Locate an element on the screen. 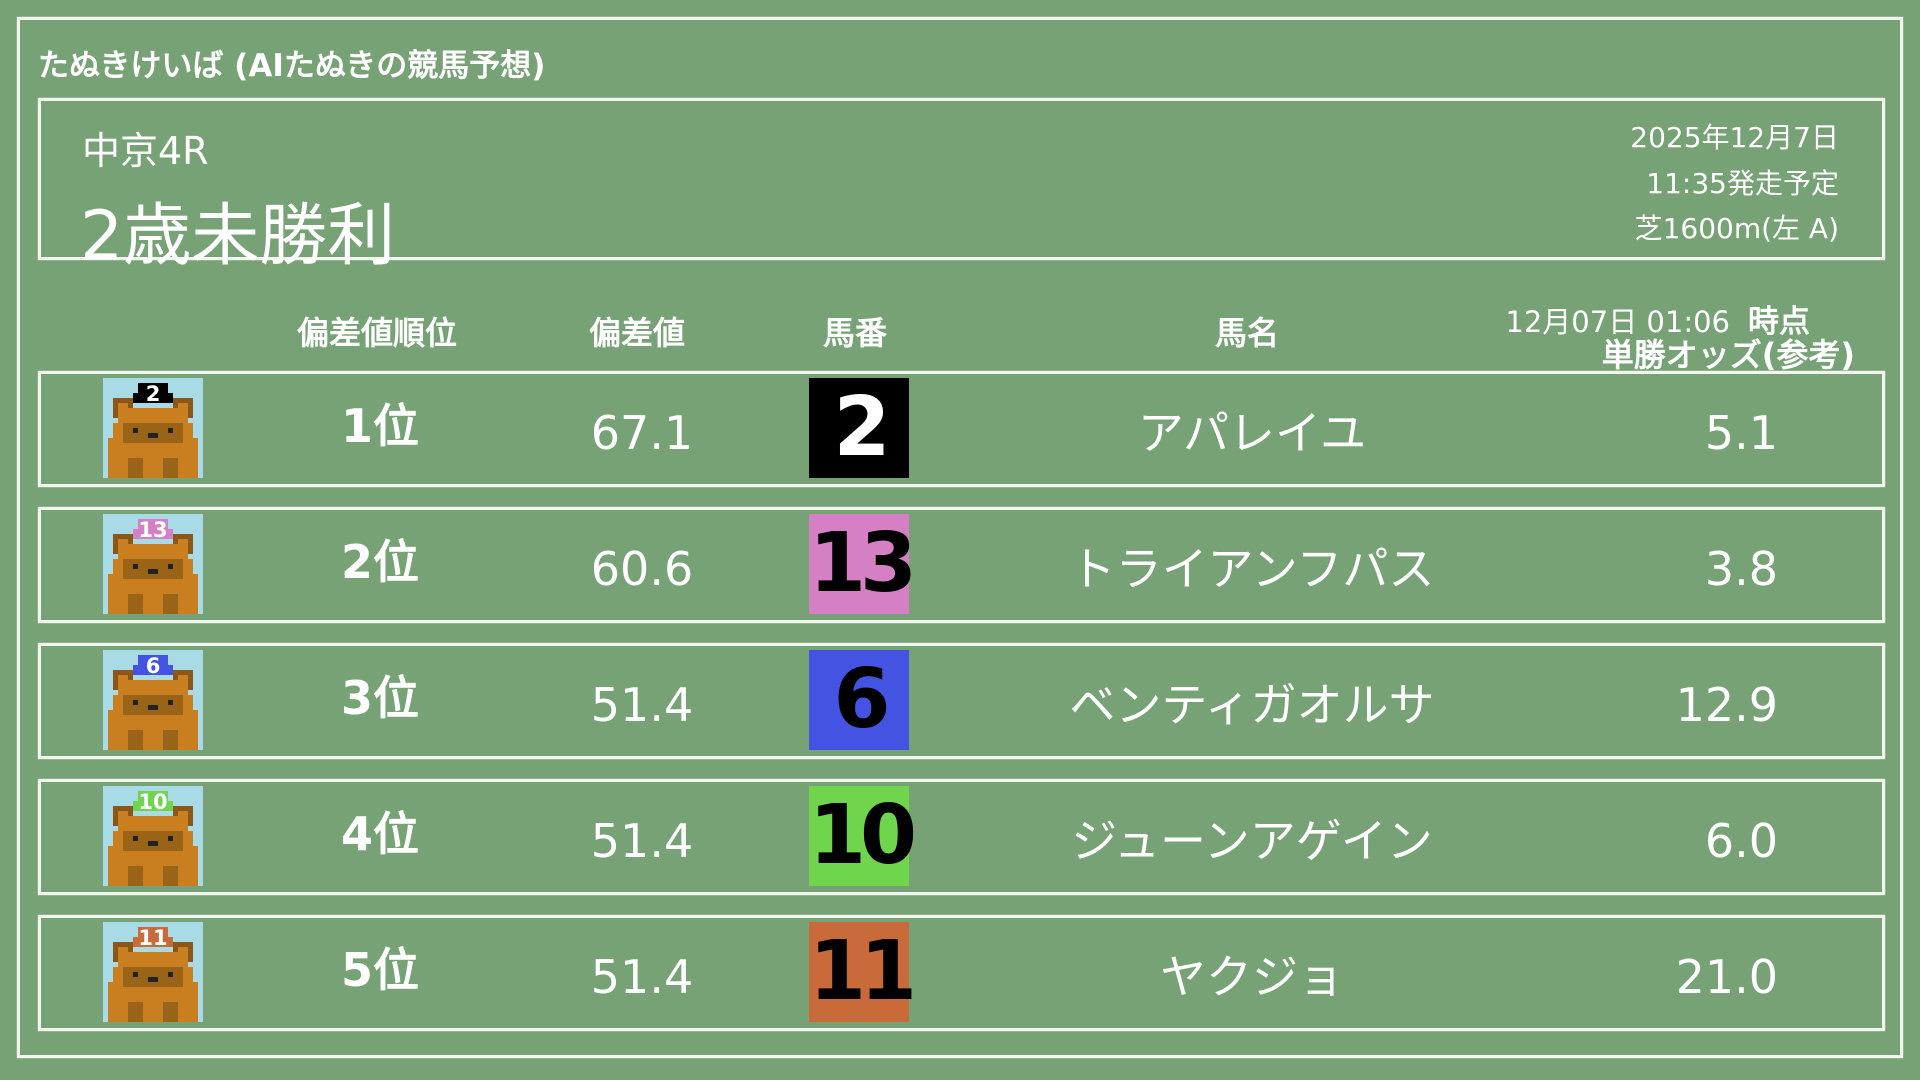 Image resolution: width=1920 pixels, height=1080 pixels. tanuki-jockey-icon: 13 is located at coordinates (153, 564).